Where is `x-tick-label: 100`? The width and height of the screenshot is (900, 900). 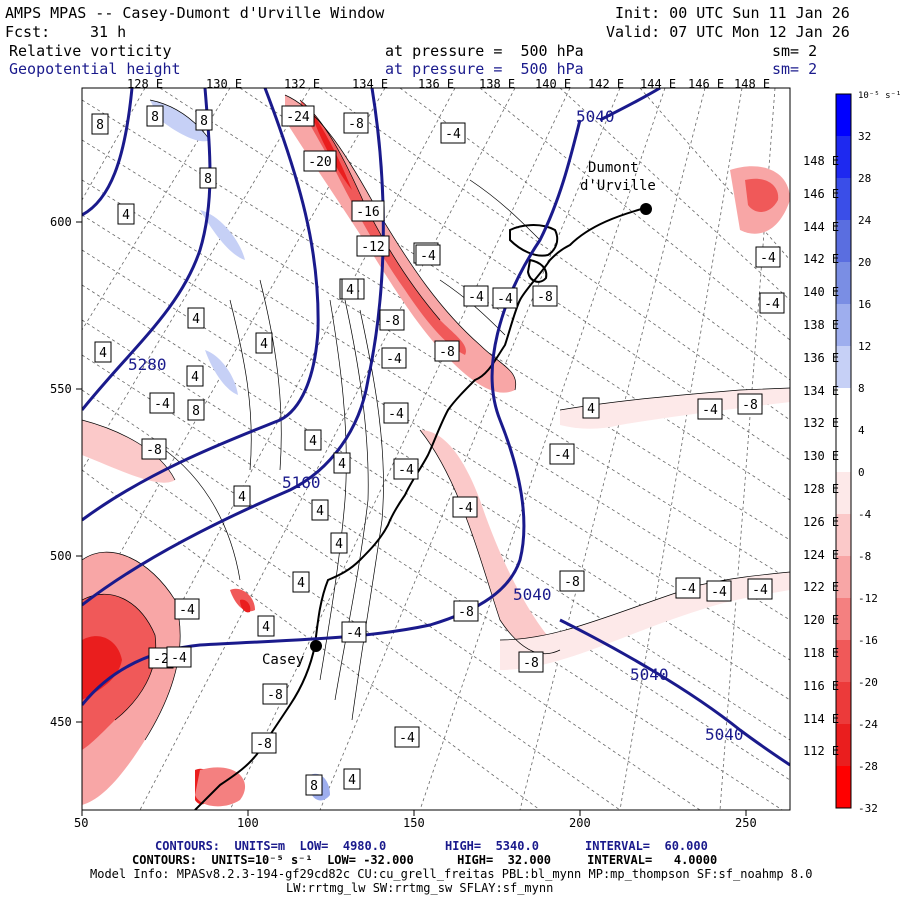
x-tick-label: 100 is located at coordinates (248, 823).